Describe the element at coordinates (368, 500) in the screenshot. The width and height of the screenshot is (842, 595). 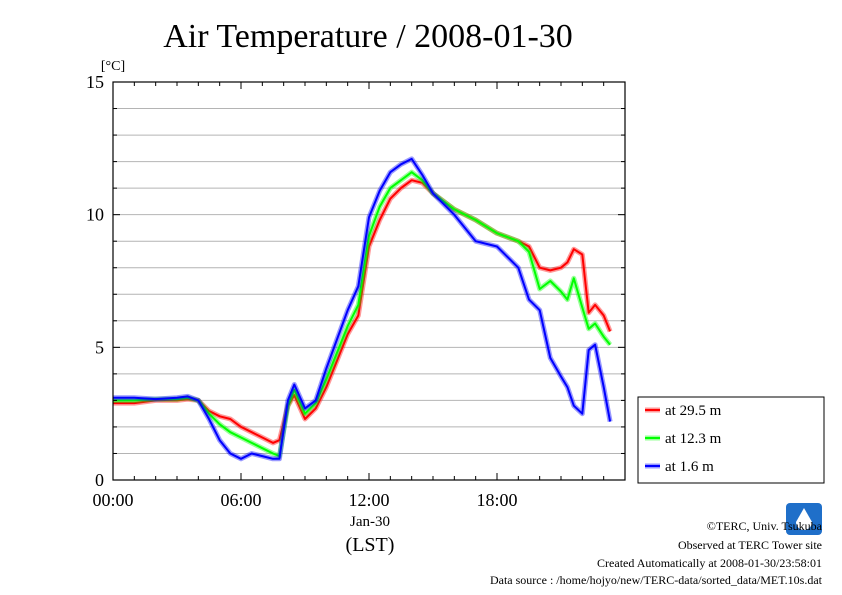
I see `x-tick-label: 12:00` at that location.